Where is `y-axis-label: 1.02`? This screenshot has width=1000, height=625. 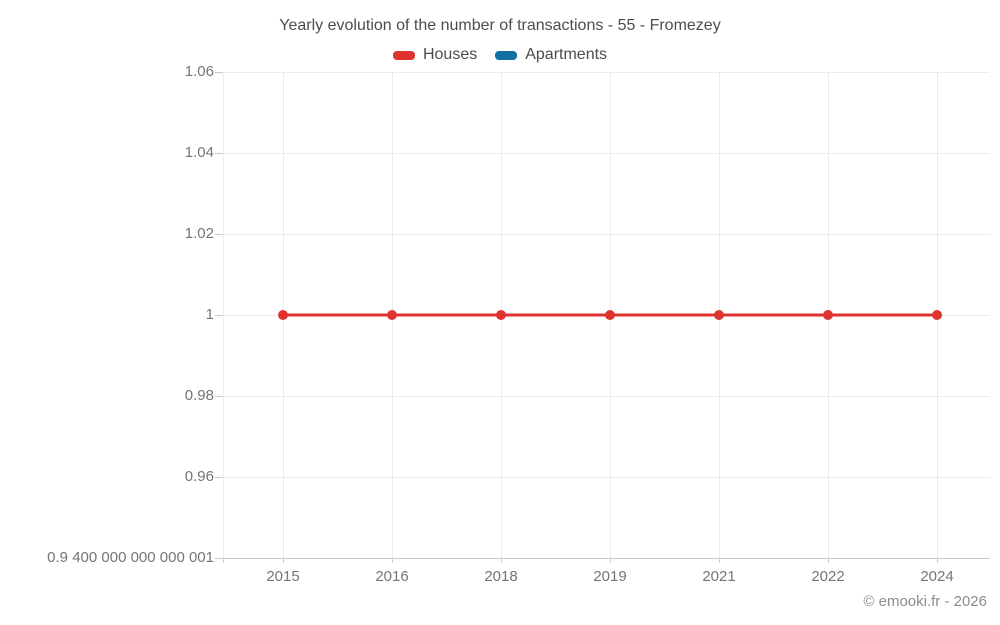
y-axis-label: 1.02 is located at coordinates (199, 233).